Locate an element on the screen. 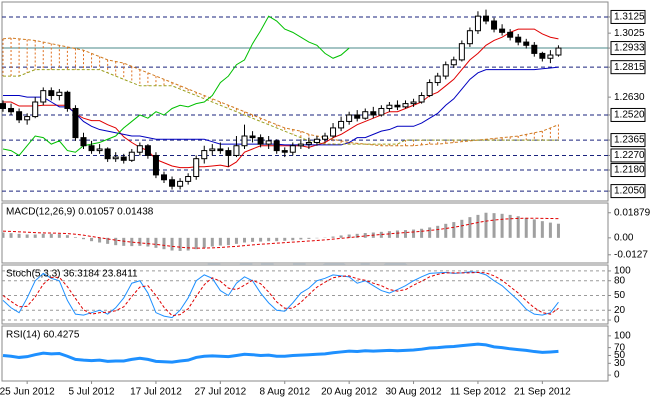 The height and width of the screenshot is (400, 650). y-tick-label: 1.3025 is located at coordinates (629, 33).